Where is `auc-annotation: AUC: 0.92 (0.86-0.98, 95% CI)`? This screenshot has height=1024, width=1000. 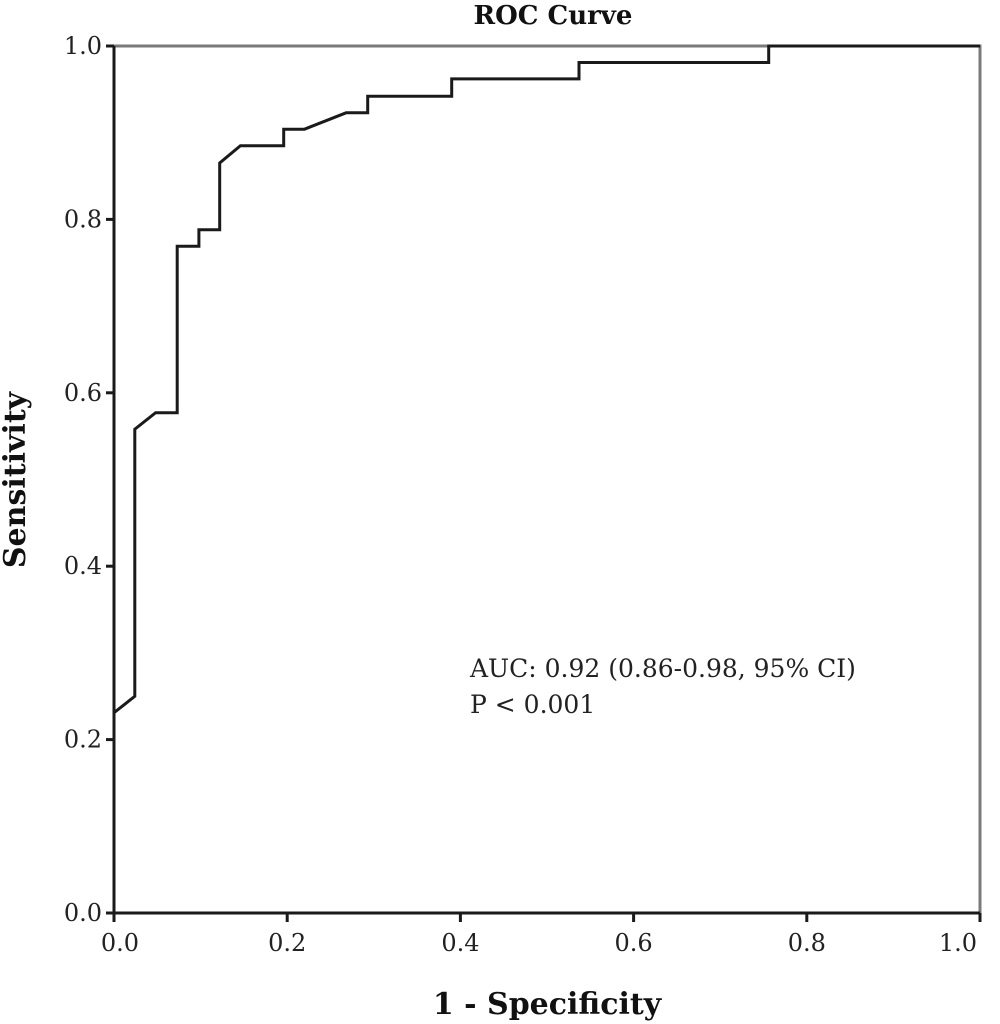
auc-annotation: AUC: 0.92 (0.86-0.98, 95% CI) is located at coordinates (662, 668).